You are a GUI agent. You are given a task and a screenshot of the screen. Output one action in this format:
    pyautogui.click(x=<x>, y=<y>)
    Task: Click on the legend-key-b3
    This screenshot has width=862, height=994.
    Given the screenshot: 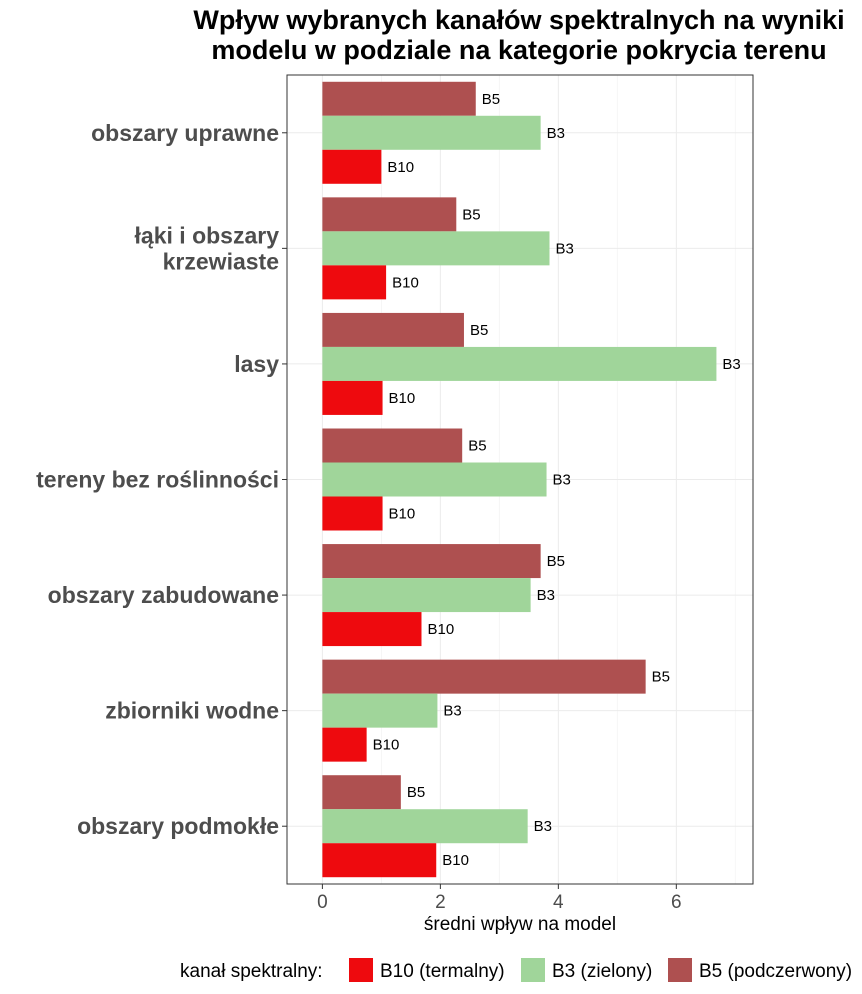 What is the action you would take?
    pyautogui.click(x=533, y=970)
    